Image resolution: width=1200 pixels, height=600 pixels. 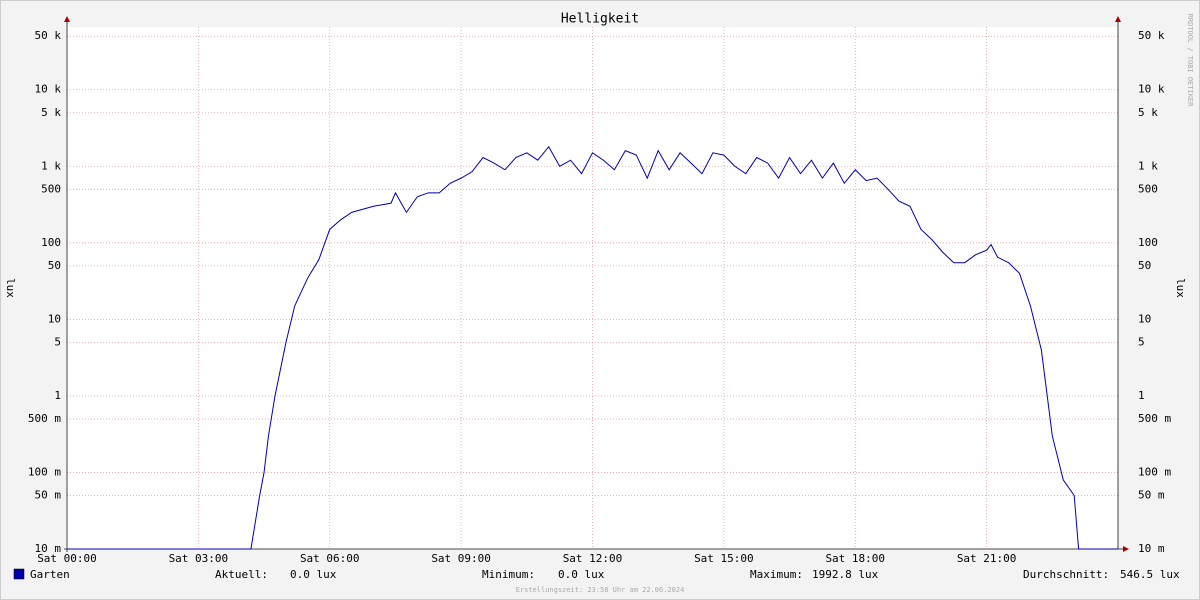 I want to click on y2-tick-label: 100 m, so click(x=1154, y=471).